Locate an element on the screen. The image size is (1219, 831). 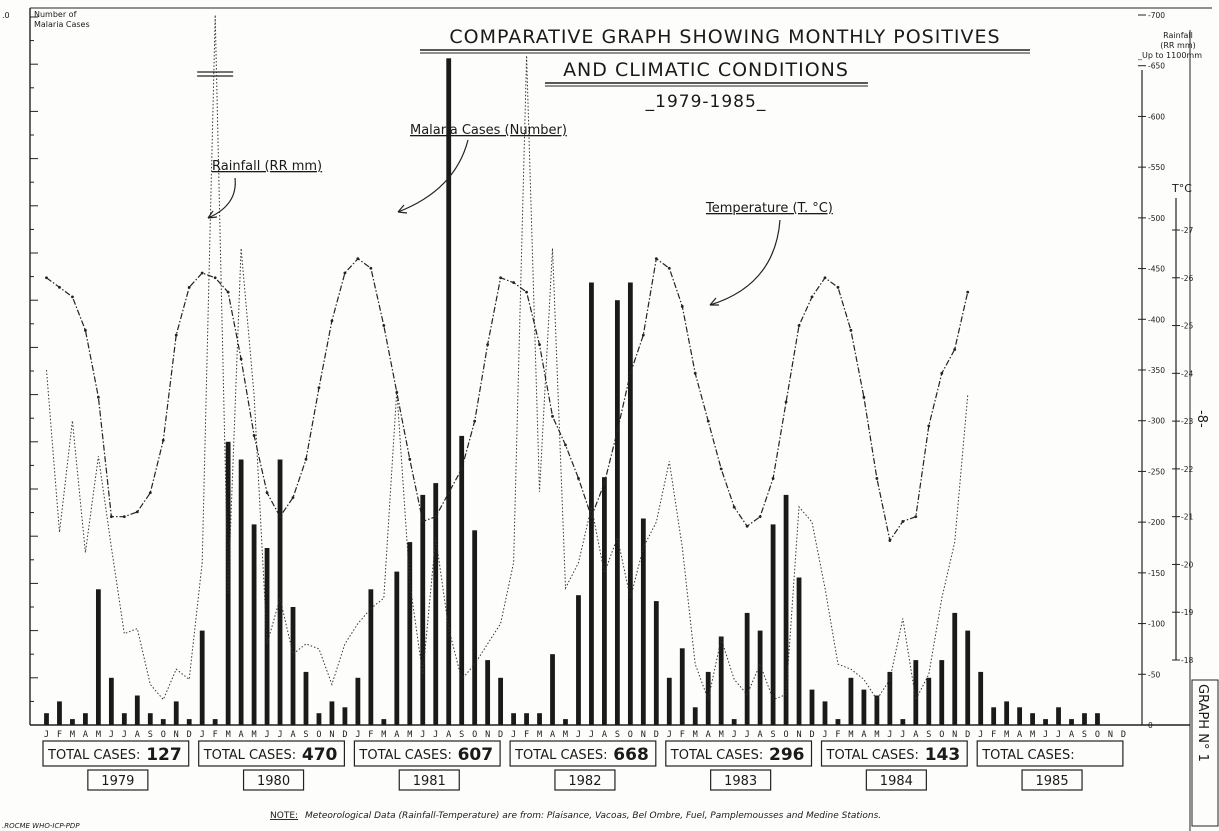
total-cases-value: 296 is located at coordinates (787, 755).